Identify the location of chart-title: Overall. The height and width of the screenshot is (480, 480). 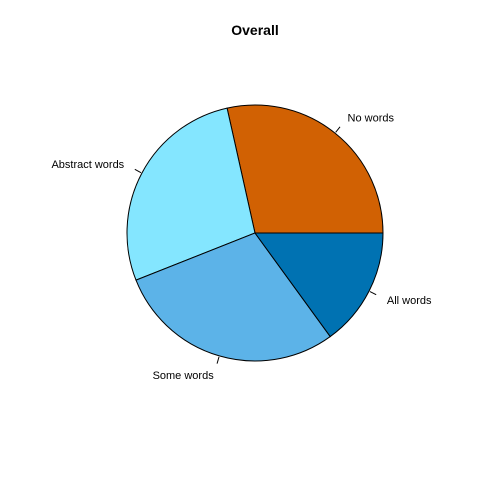
(254, 30).